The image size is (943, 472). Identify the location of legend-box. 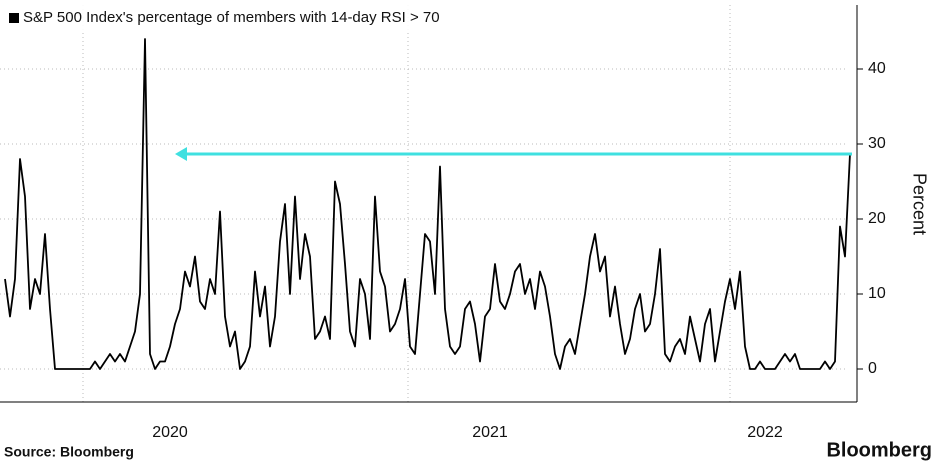
(213, 18).